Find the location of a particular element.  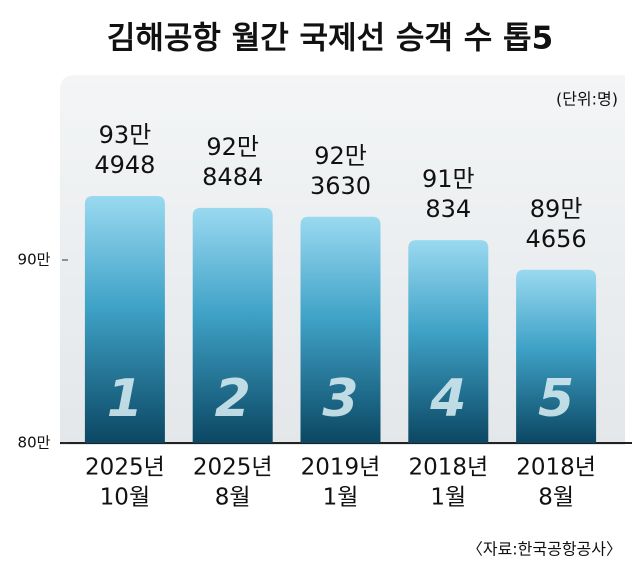

rank-label: 3 is located at coordinates (340, 399).